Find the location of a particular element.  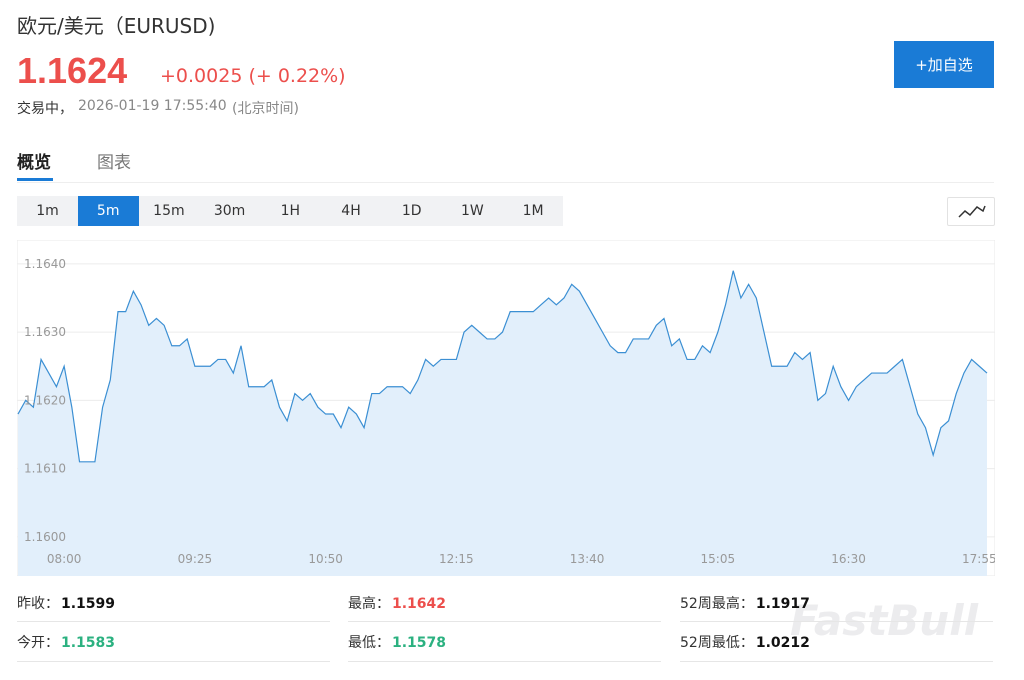

stat: 最低： 1.1578 is located at coordinates (397, 642).